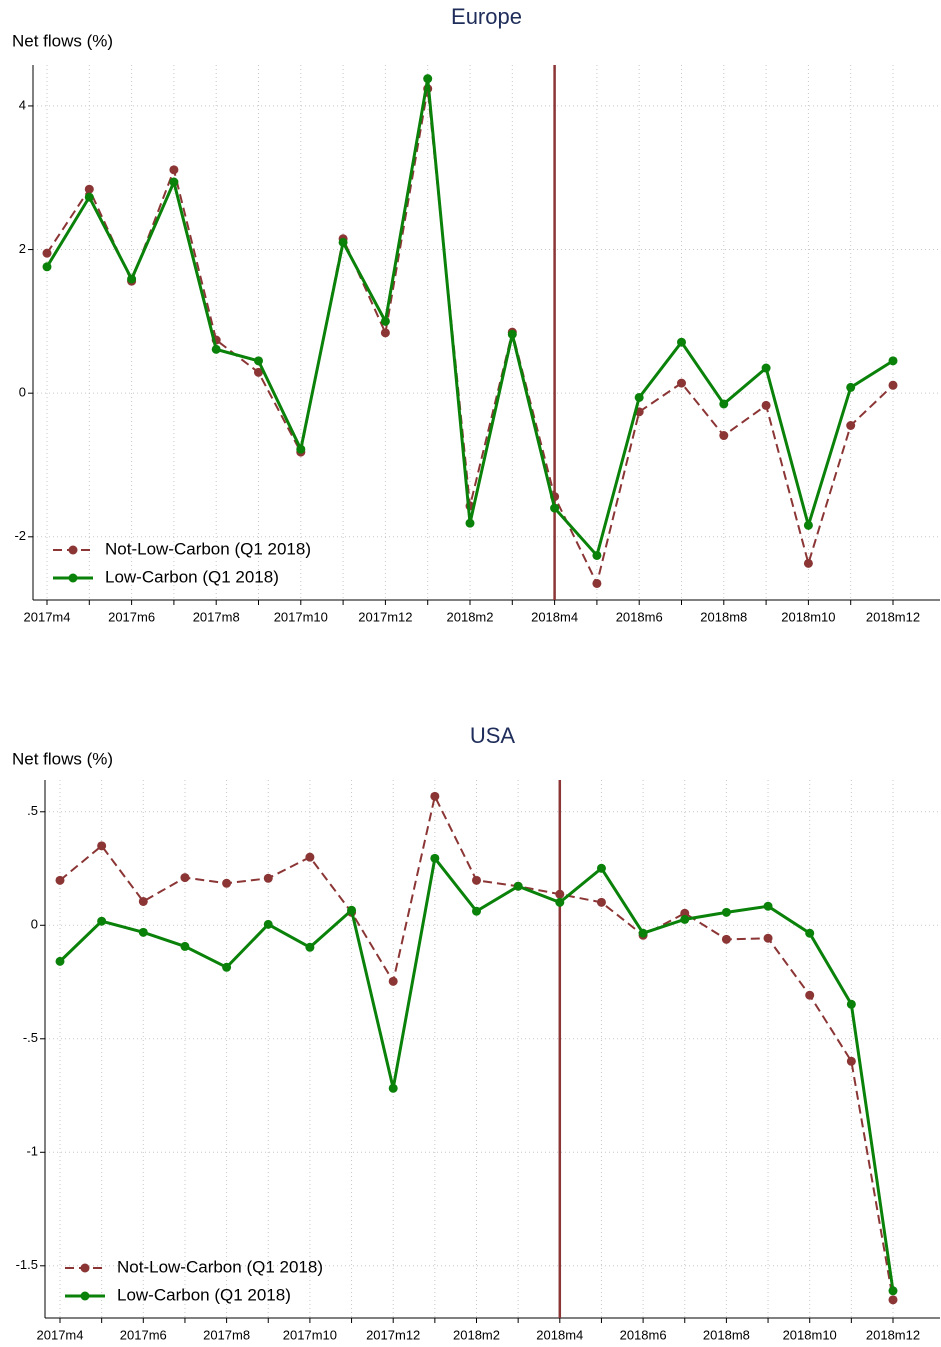 The height and width of the screenshot is (1347, 941). Describe the element at coordinates (30, 1037) in the screenshot. I see `y-tick-label: -.5` at that location.